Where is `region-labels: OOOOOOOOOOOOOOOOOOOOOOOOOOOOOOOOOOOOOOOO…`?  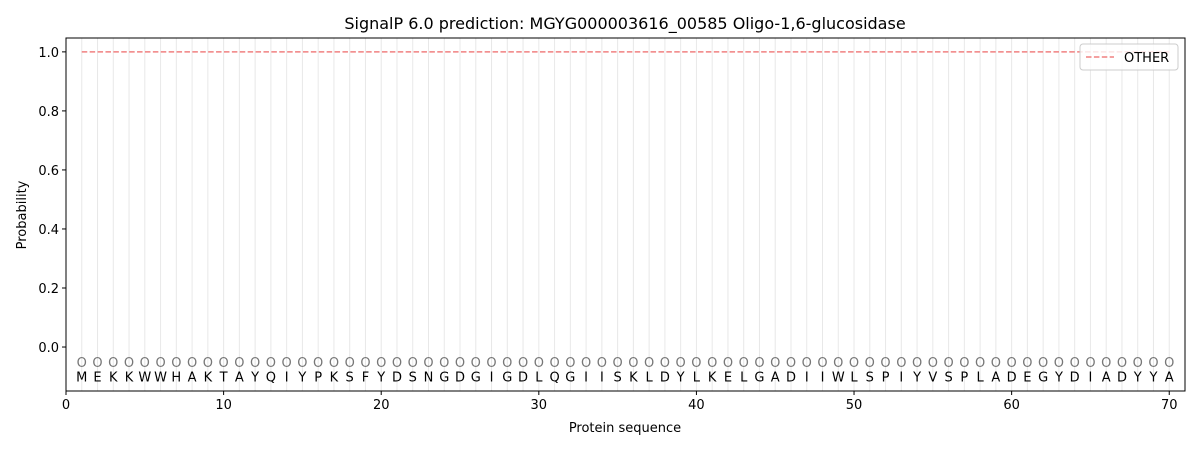
region-labels: OOOOOOOOOOOOOOOOOOOOOOOOOOOOOOOOOOOOOOOO… is located at coordinates (626, 363).